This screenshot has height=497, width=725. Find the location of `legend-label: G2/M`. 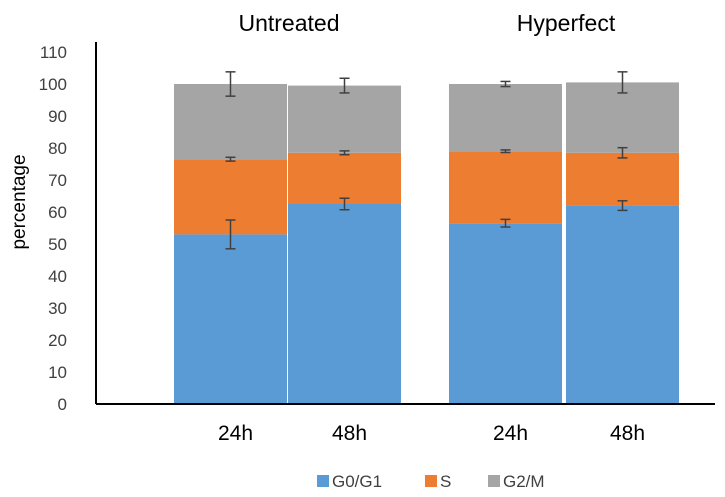

legend-label: G2/M is located at coordinates (524, 481).